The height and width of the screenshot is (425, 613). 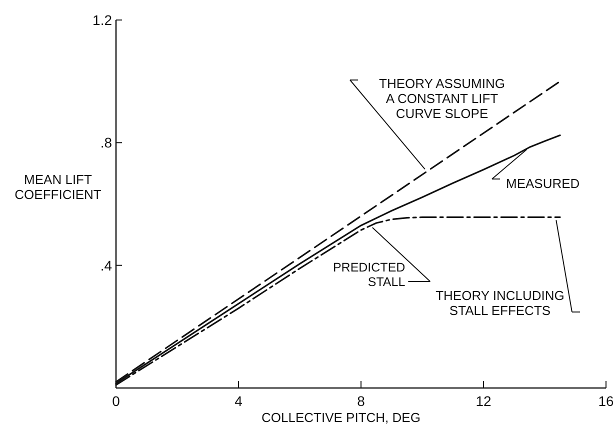 What do you see at coordinates (442, 98) in the screenshot?
I see `legend-label: THEORY ASSUMING A CONSTANT LIFT CURVE SLOPE` at bounding box center [442, 98].